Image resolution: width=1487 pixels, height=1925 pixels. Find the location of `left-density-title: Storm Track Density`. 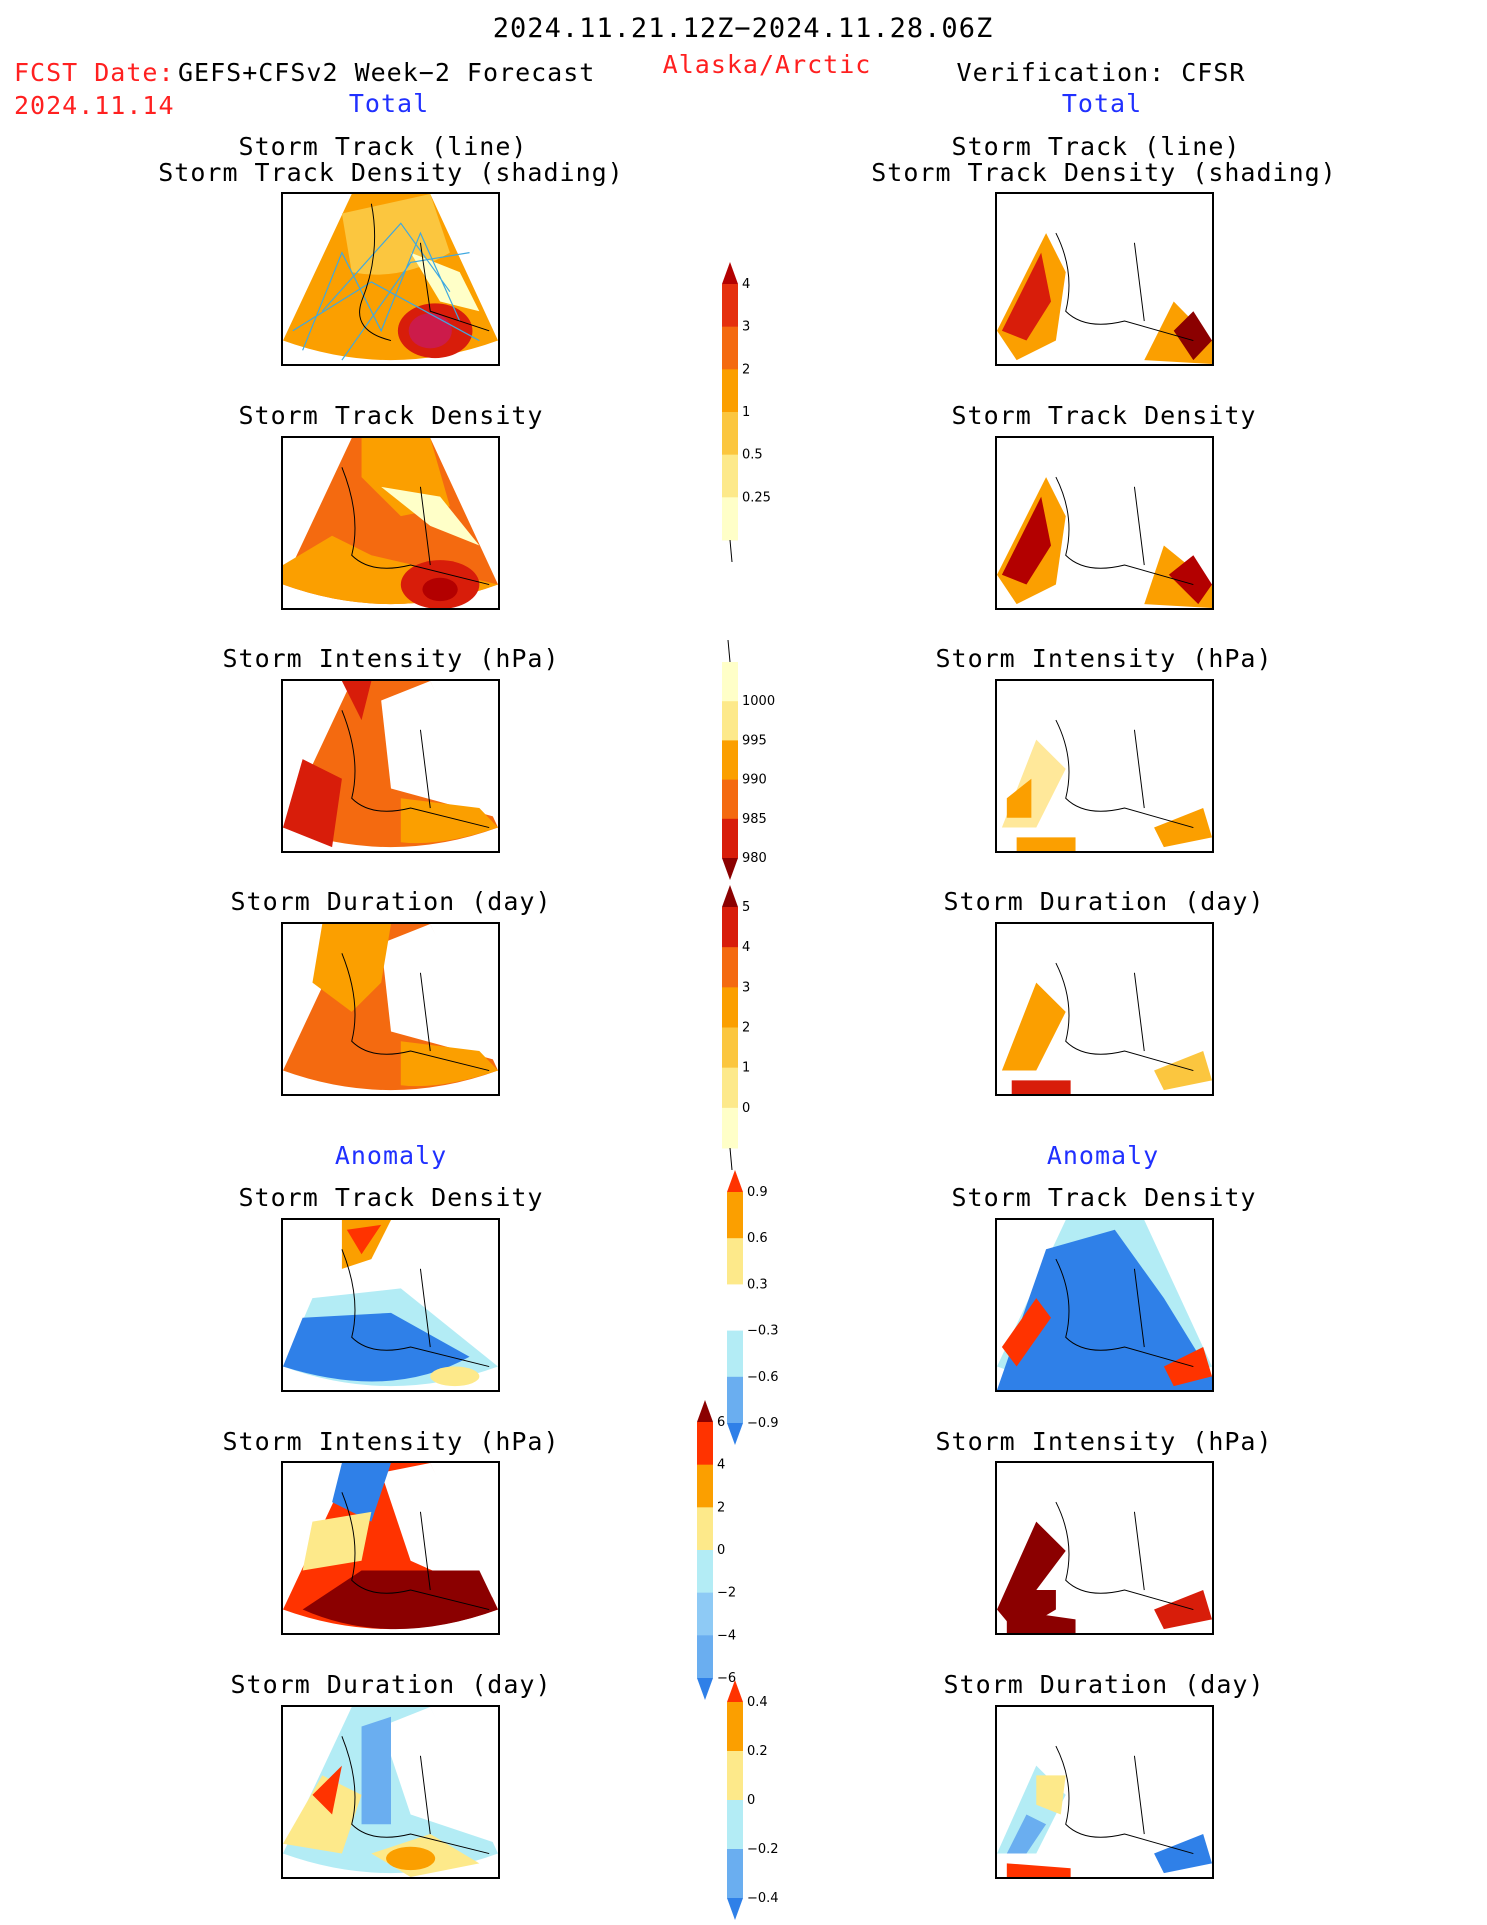

left-density-title: Storm Track Density is located at coordinates (391, 415).